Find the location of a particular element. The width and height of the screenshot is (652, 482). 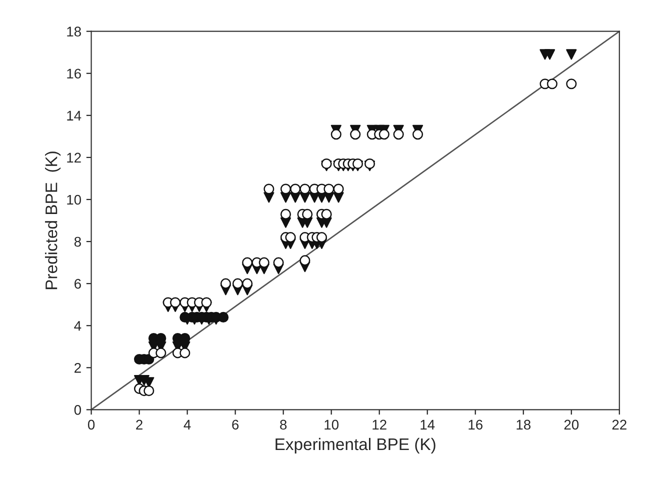

x-tick-label: 22 is located at coordinates (619, 425).